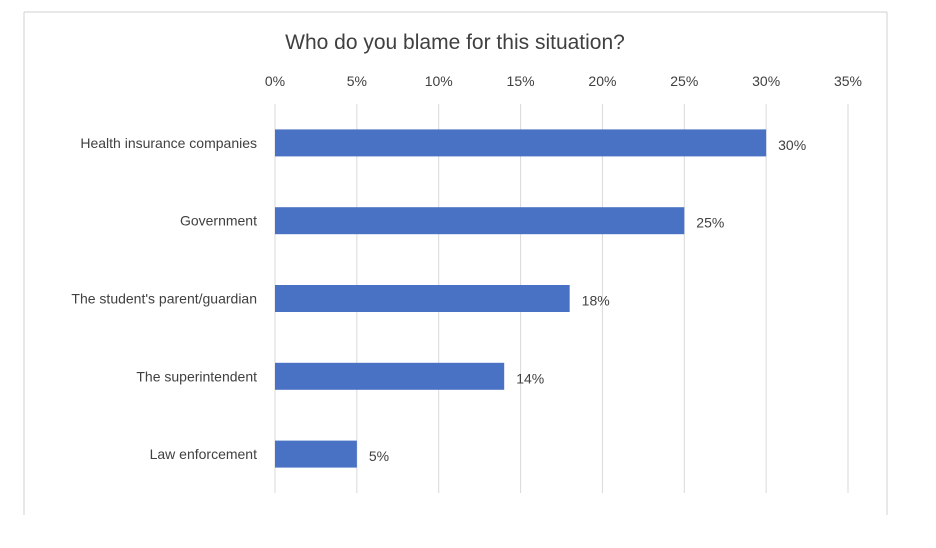  I want to click on x-tick-label: 10%, so click(439, 81).